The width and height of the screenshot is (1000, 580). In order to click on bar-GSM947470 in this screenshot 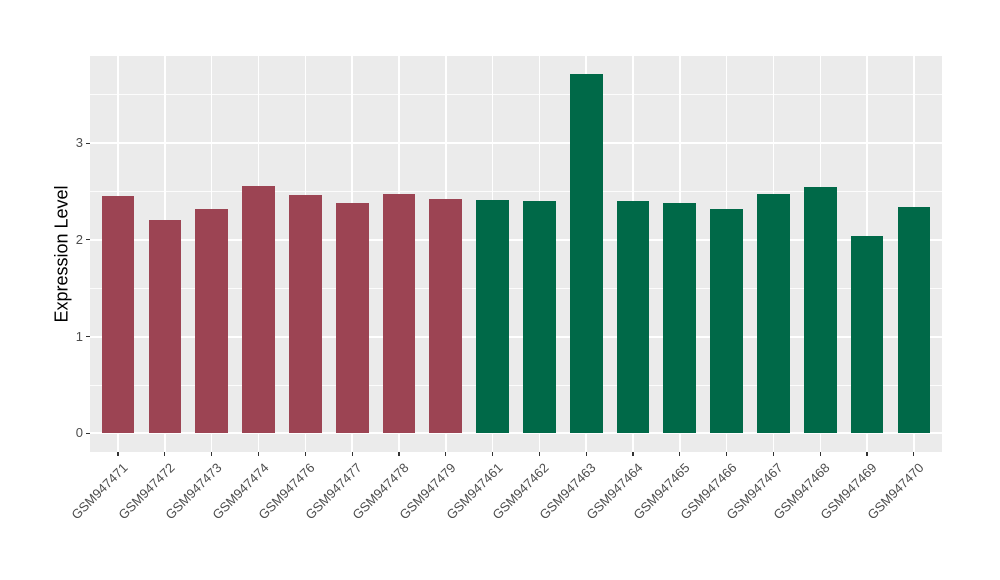, I will do `click(914, 320)`.